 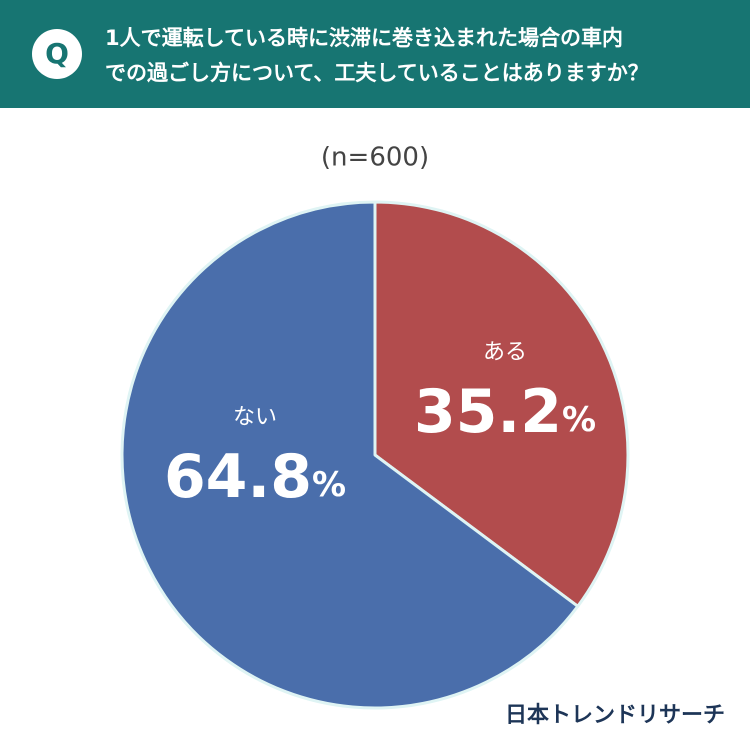 What do you see at coordinates (255, 477) in the screenshot?
I see `slice-value-label: 64.8%` at bounding box center [255, 477].